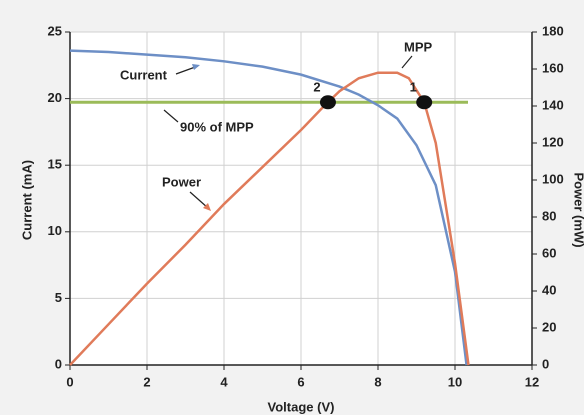 This screenshot has height=415, width=584. Describe the element at coordinates (455, 381) in the screenshot. I see `x-tick-label: 10` at that location.